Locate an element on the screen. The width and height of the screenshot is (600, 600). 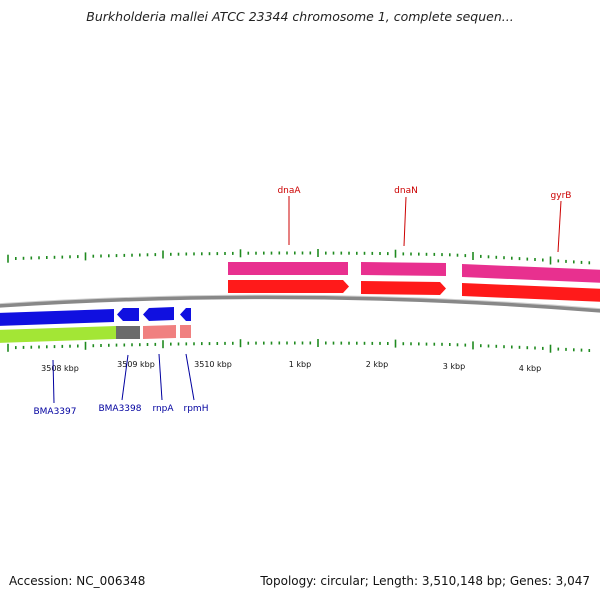
leader-line-BMA3397 is located at coordinates (53, 381).